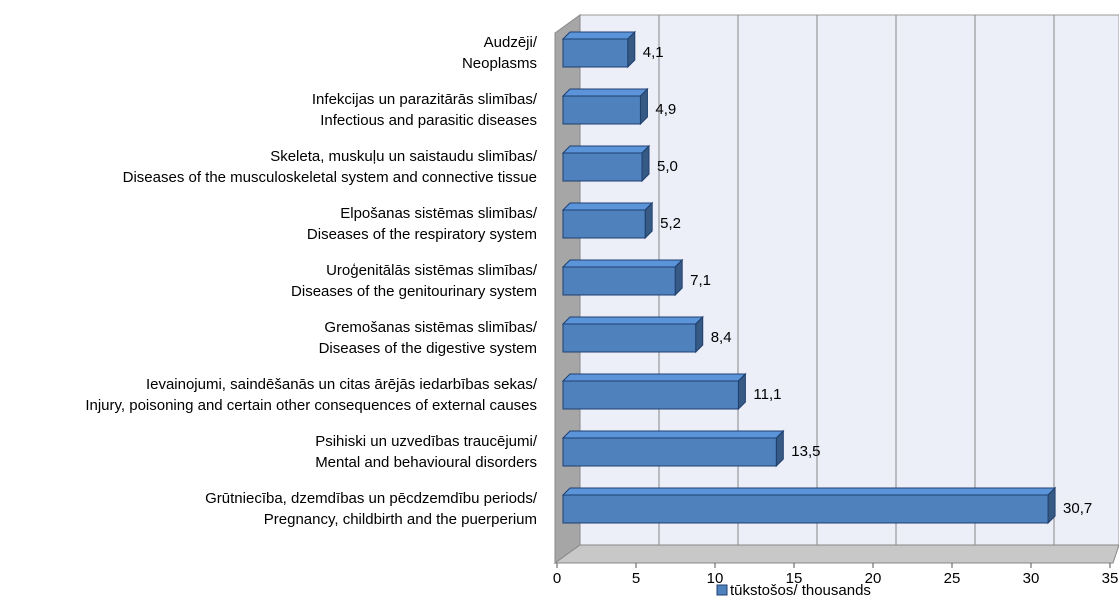  I want to click on category-label: Audzēji/, so click(511, 42).